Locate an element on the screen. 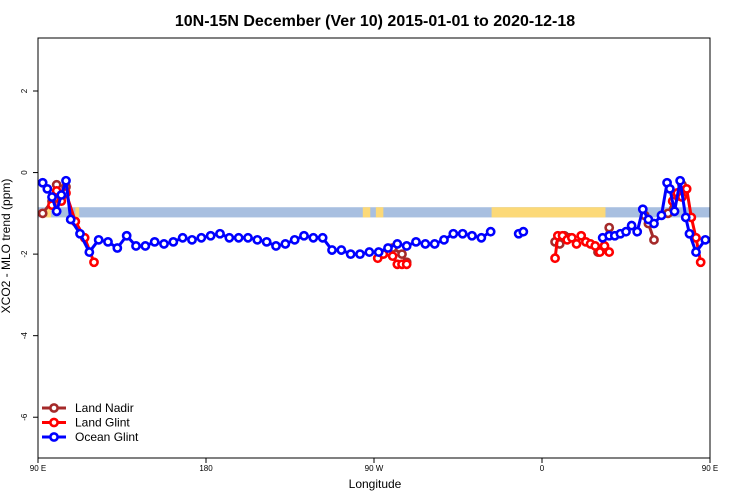 The height and width of the screenshot is (500, 750). y-tick-label: -6 is located at coordinates (24, 417).